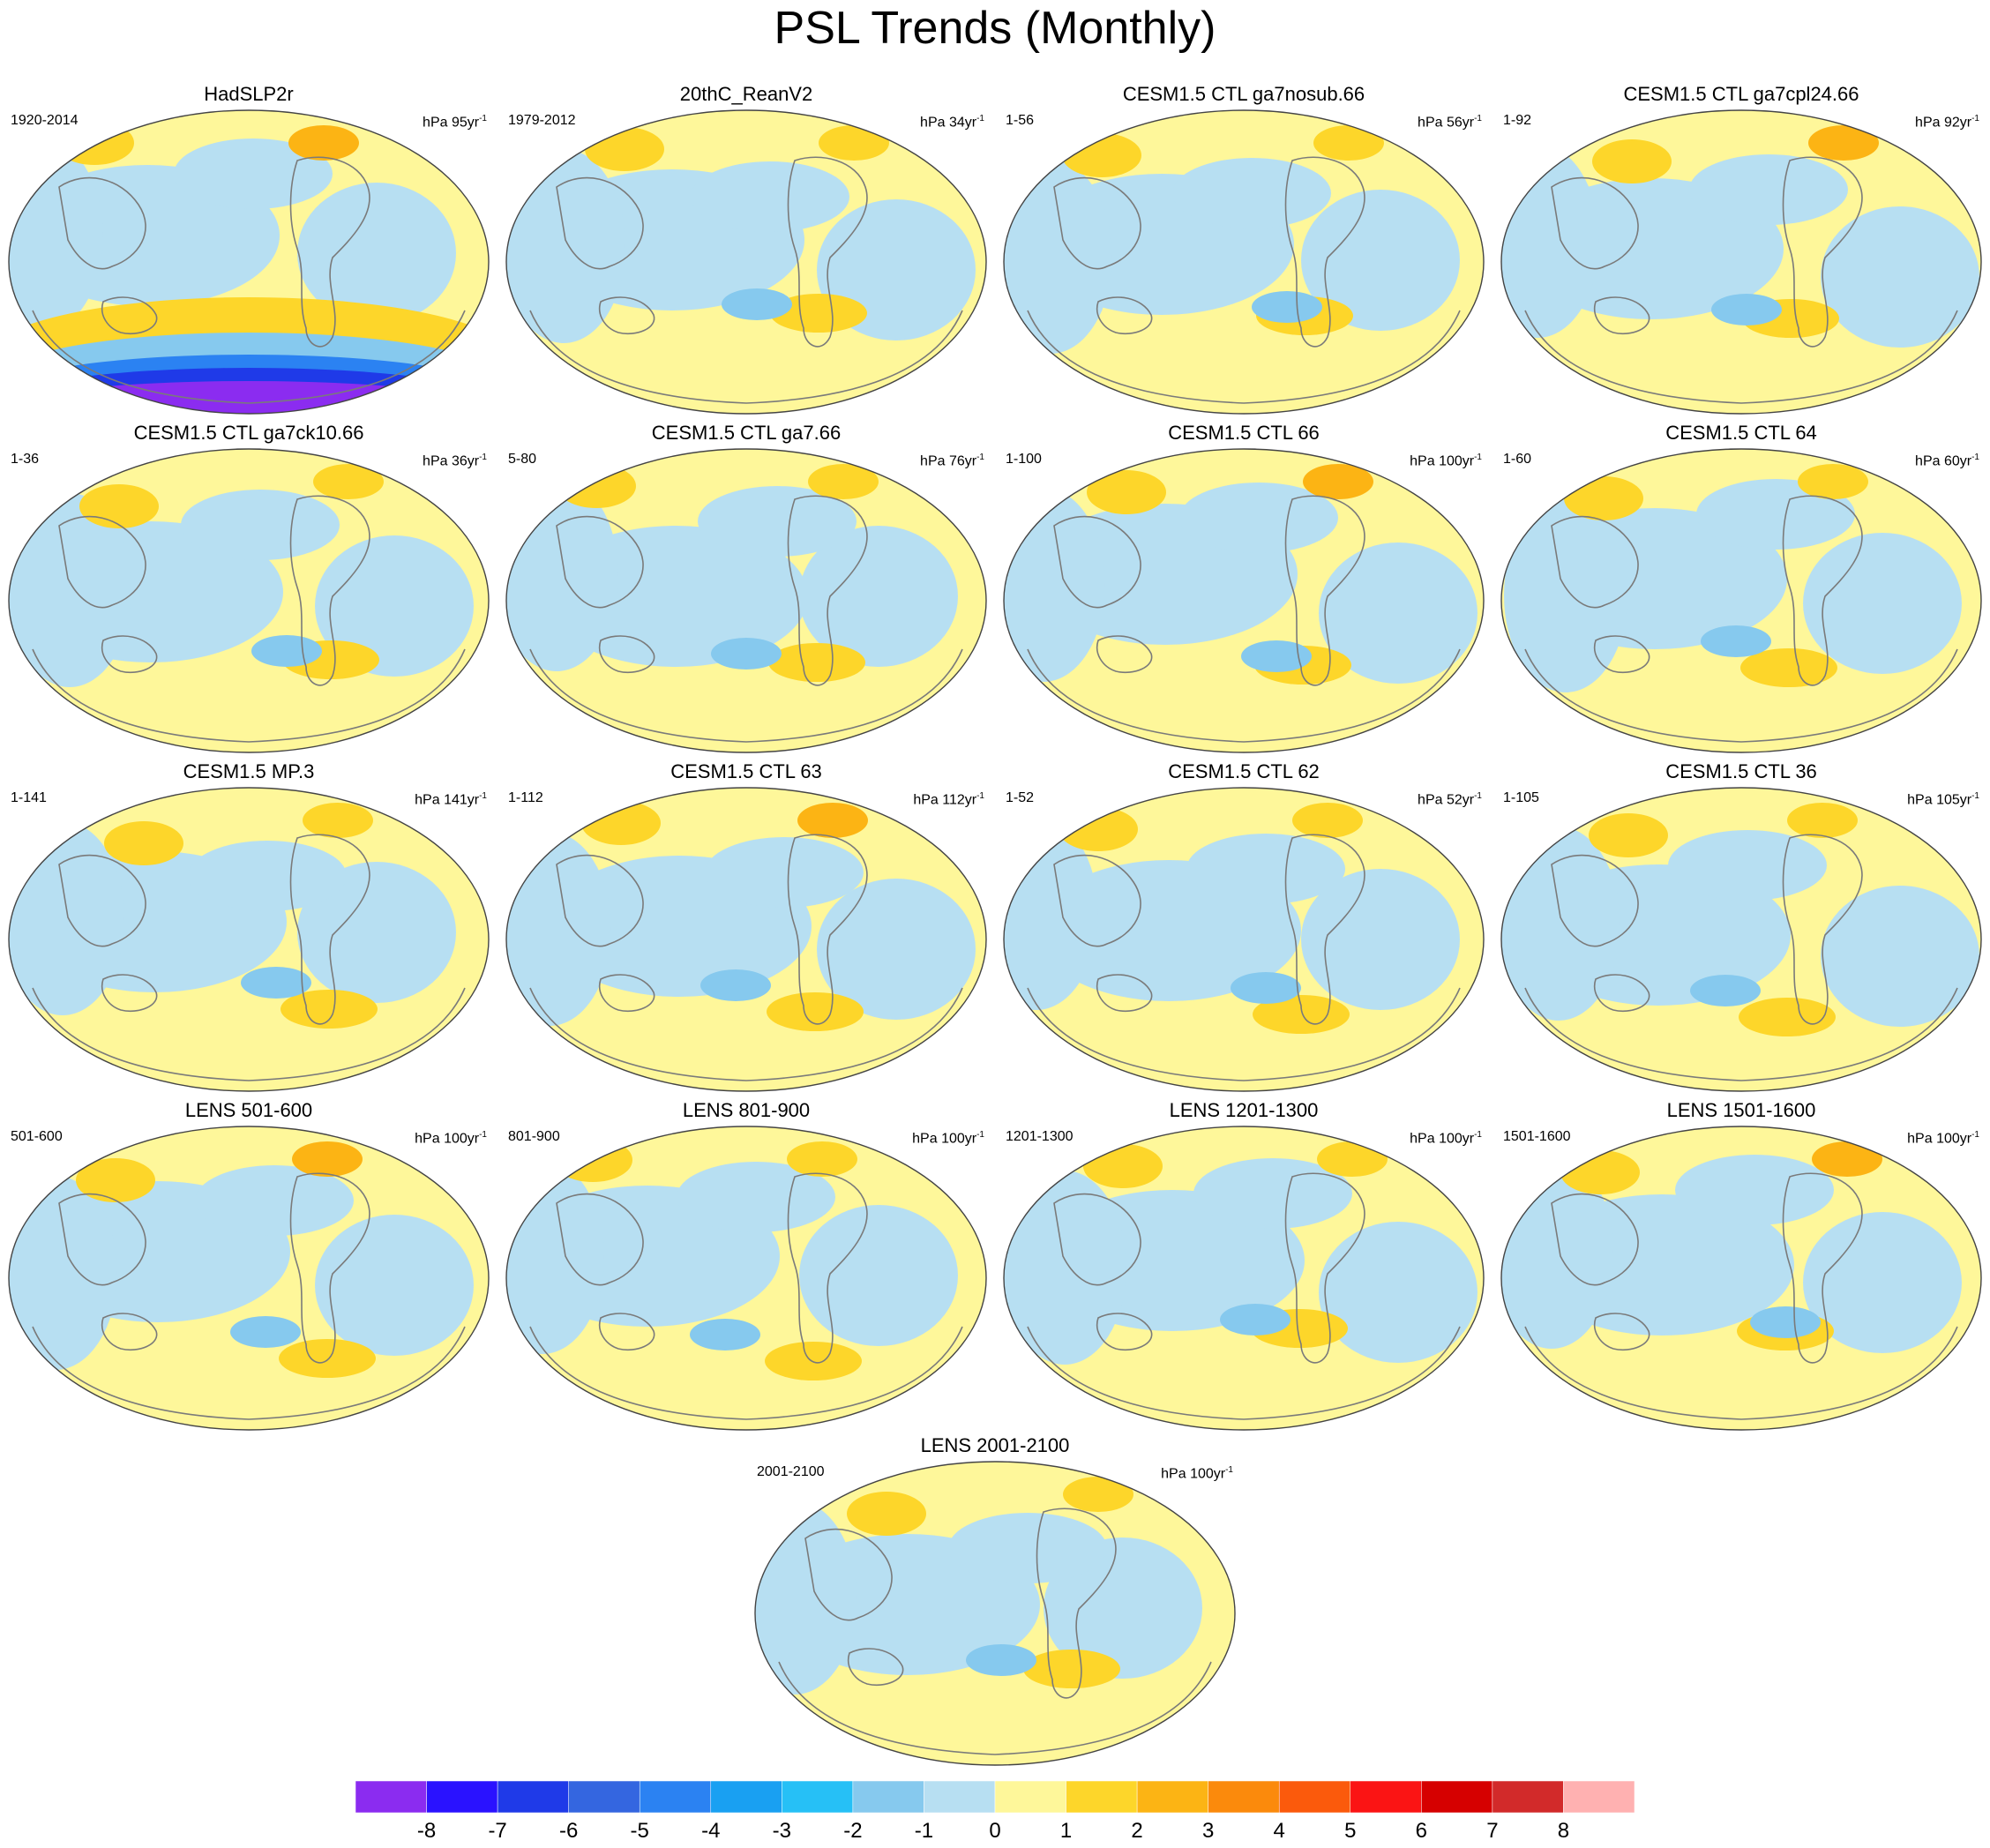  Describe the element at coordinates (45, 120) in the screenshot. I see `panel-year-range: 1920-2014` at that location.